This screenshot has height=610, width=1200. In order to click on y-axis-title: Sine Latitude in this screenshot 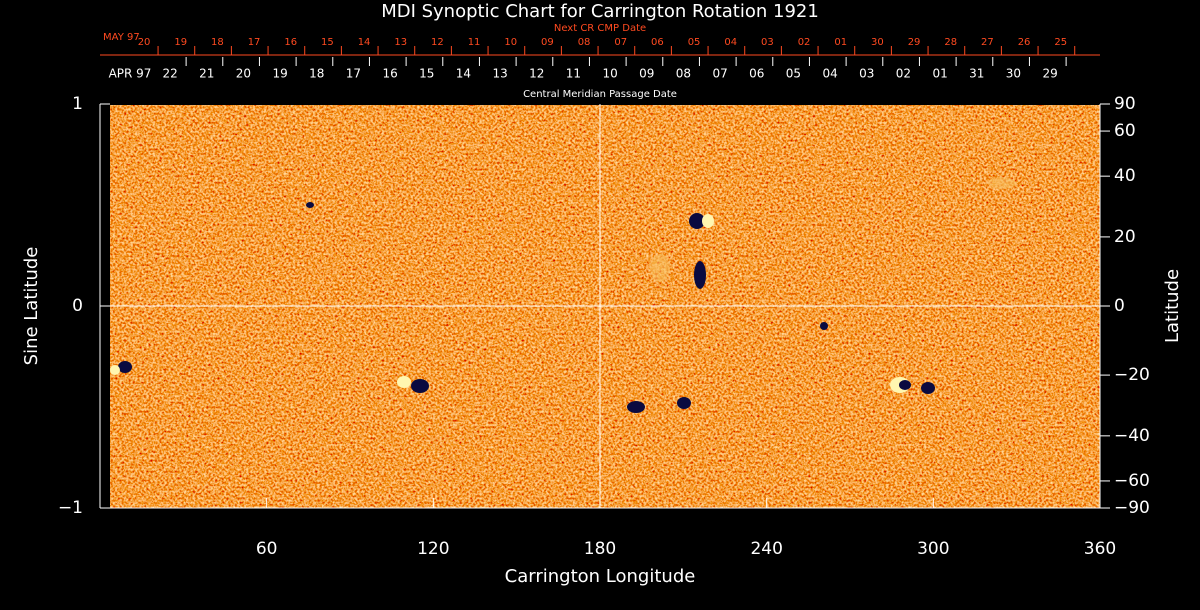, I will do `click(31, 306)`.